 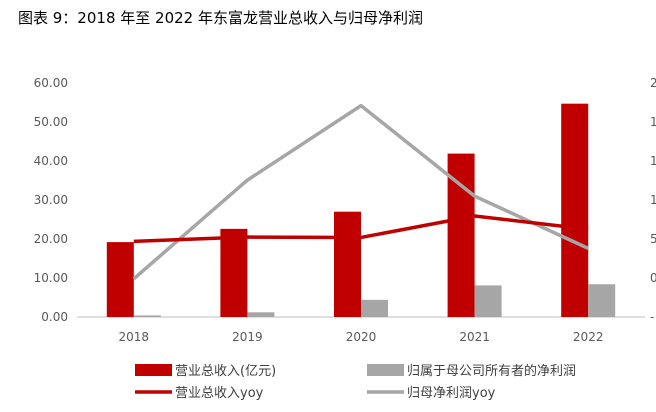 What do you see at coordinates (588, 337) in the screenshot?
I see `x-tick-label: 2022` at bounding box center [588, 337].